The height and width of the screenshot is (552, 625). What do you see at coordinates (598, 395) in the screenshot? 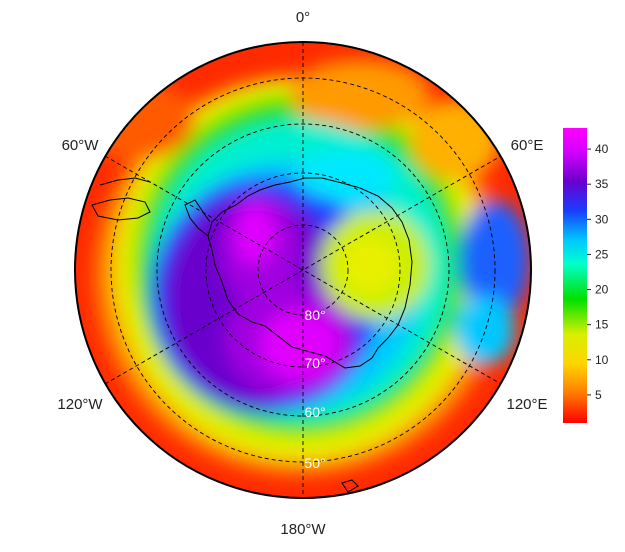
I see `colorbar-tick-label: 5` at bounding box center [598, 395].